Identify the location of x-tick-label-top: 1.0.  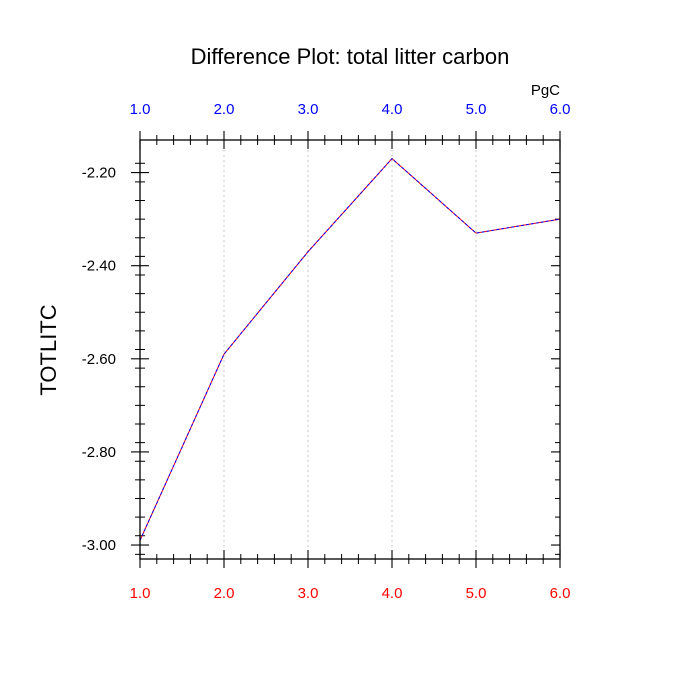
(140, 109).